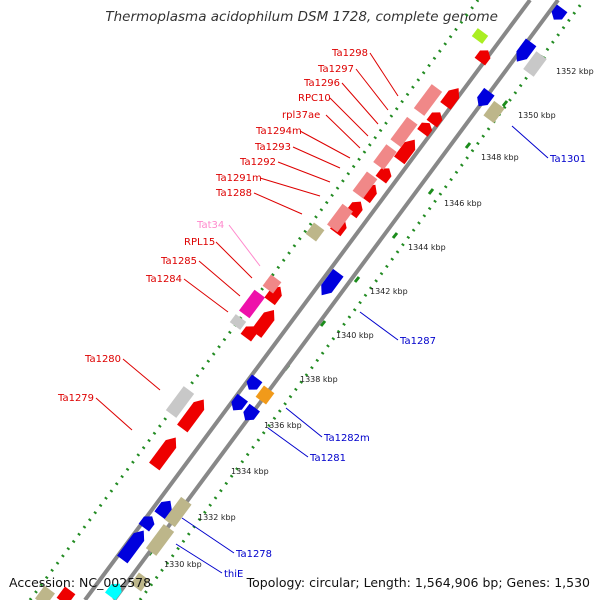 The height and width of the screenshot is (600, 600). Describe the element at coordinates (327, 458) in the screenshot. I see `gene-label: Ta1281` at that location.